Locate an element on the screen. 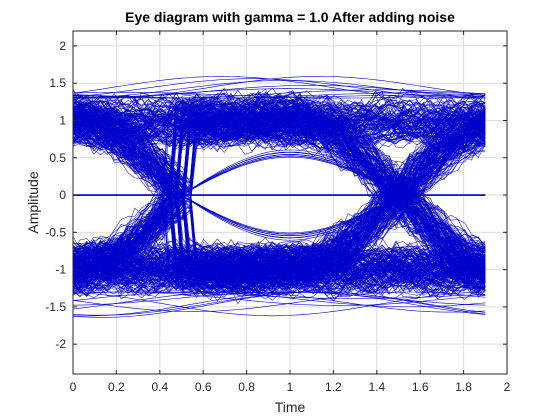 This screenshot has width=560, height=420. y-tick-label: -1.5 is located at coordinates (55, 307).